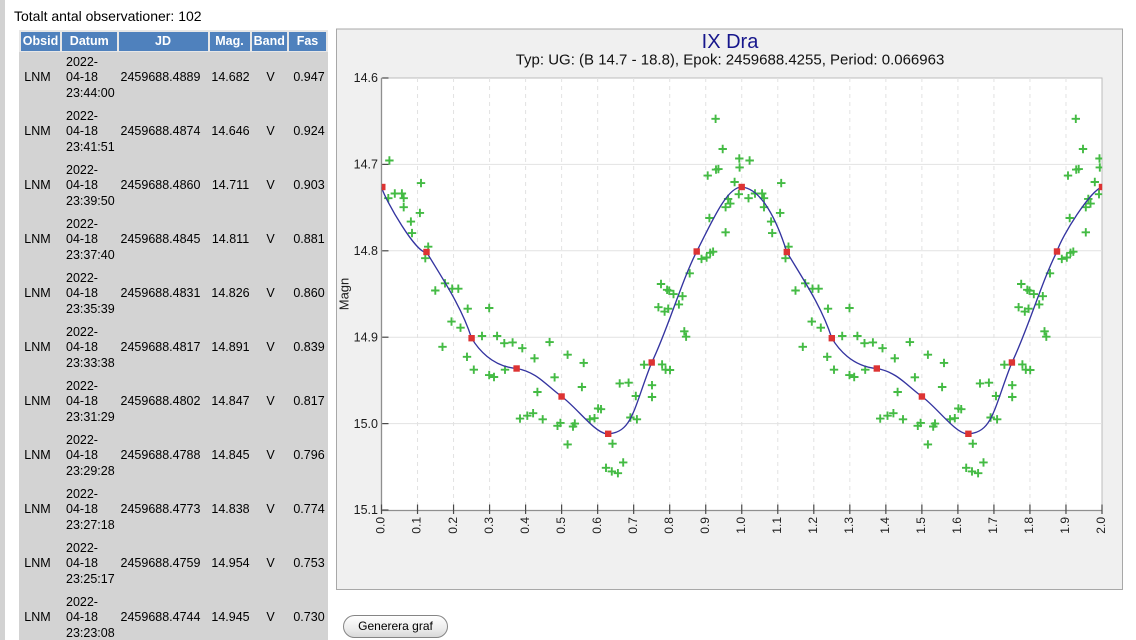 Image resolution: width=1136 pixels, height=640 pixels. What do you see at coordinates (885, 525) in the screenshot?
I see `svg-text: 1.4` at bounding box center [885, 525].